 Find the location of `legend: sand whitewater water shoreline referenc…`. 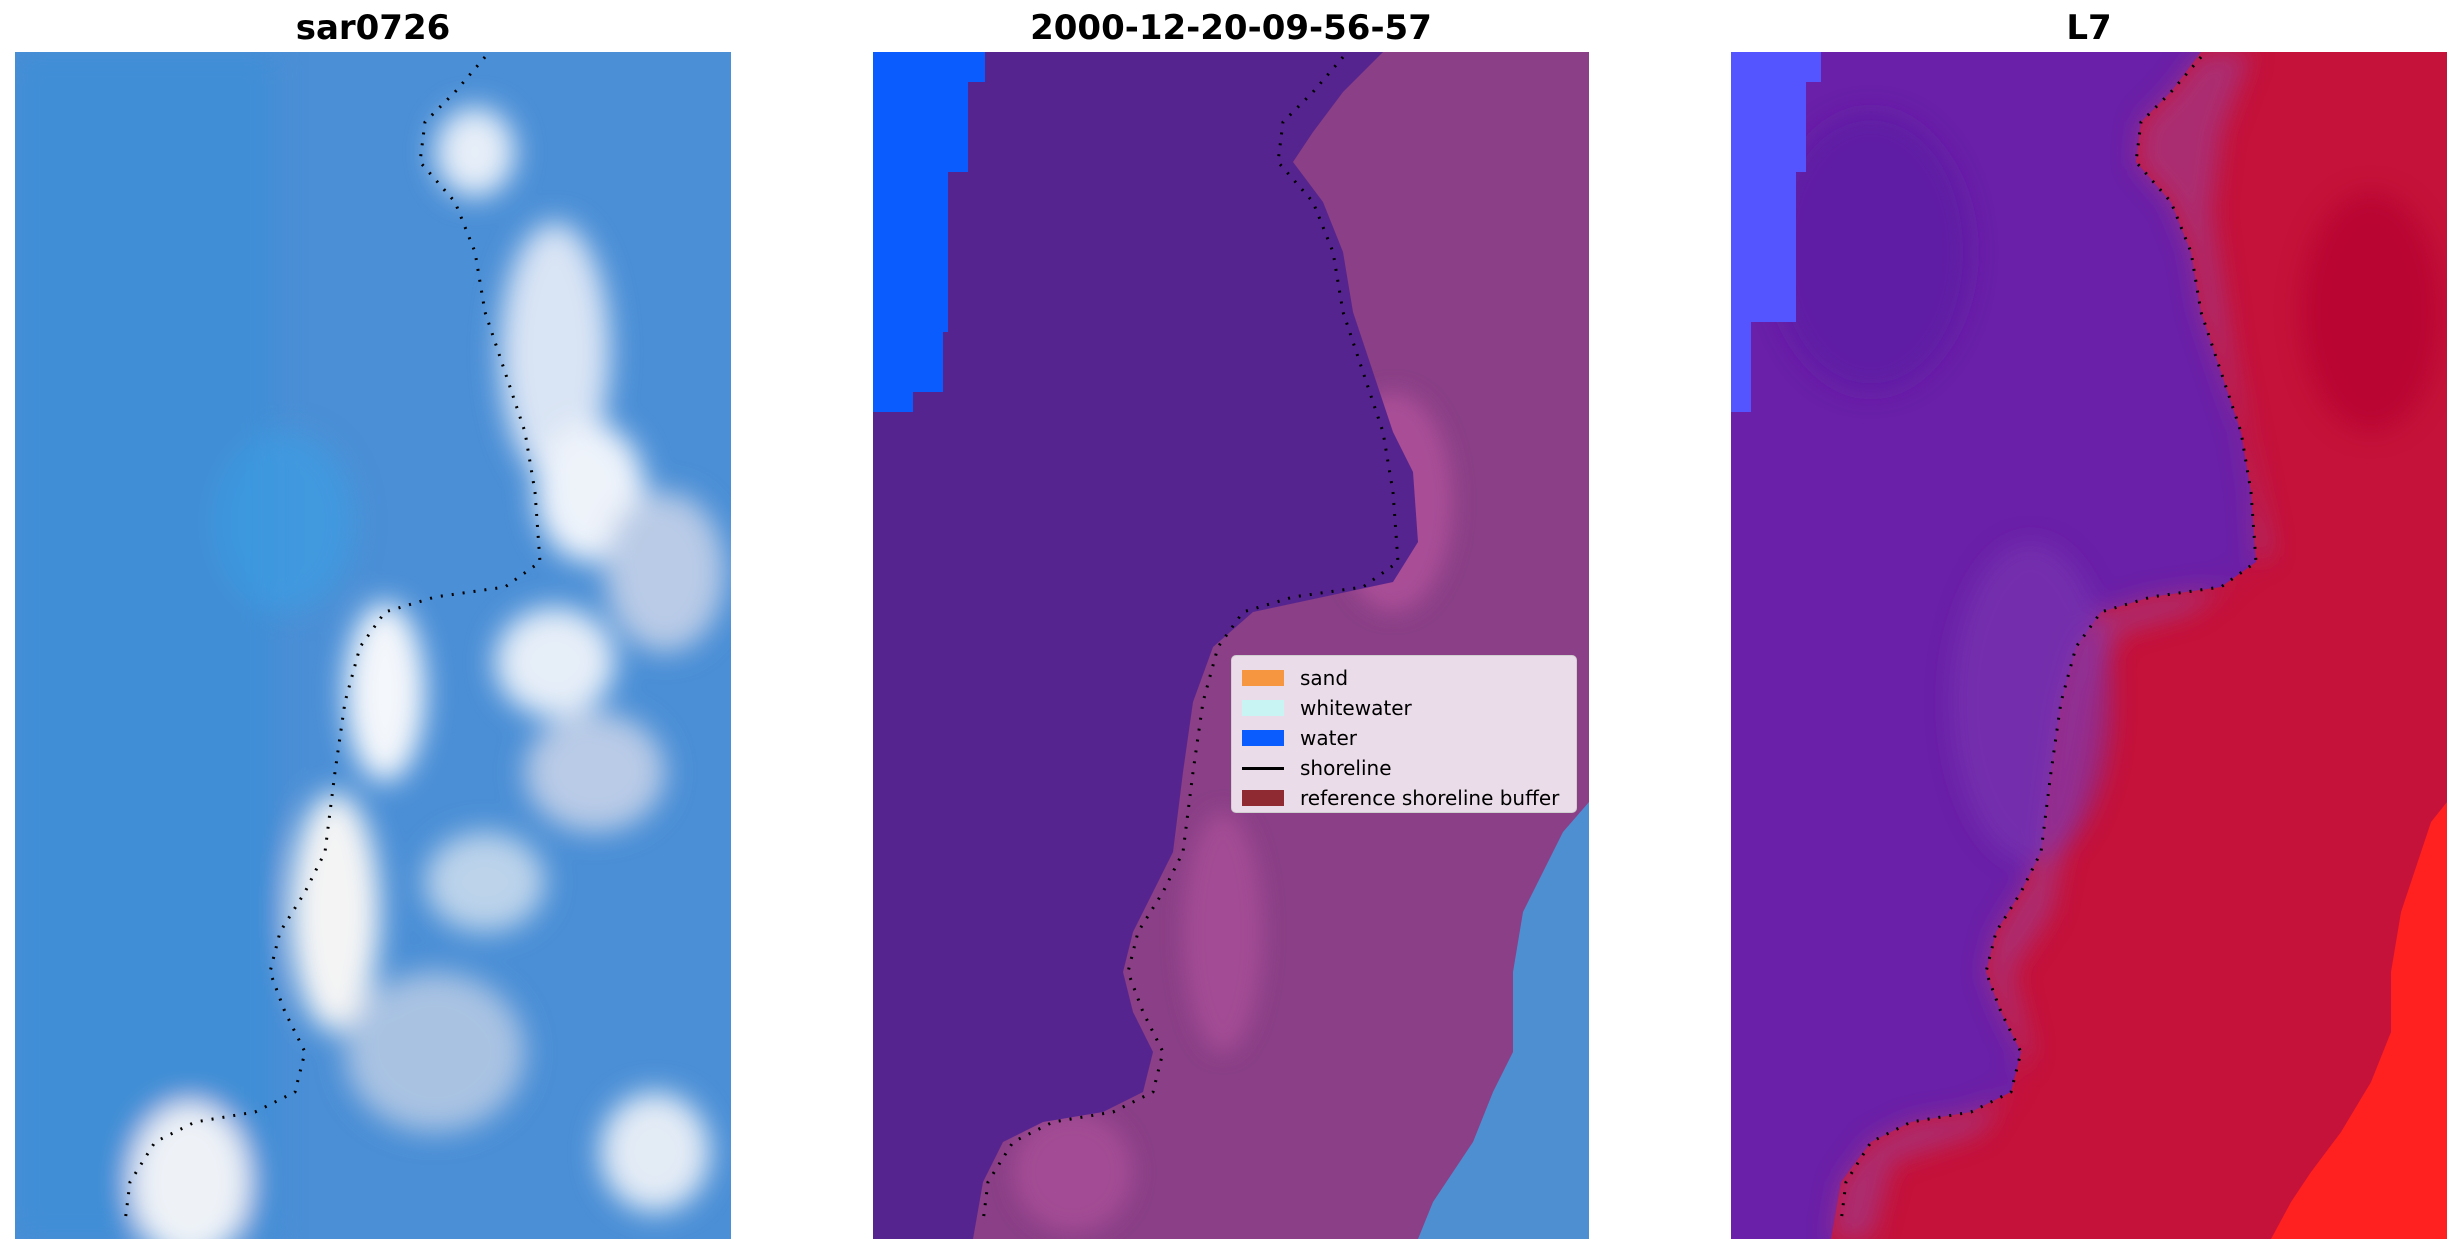

legend: sand whitewater water shoreline referenc… is located at coordinates (1404, 734).